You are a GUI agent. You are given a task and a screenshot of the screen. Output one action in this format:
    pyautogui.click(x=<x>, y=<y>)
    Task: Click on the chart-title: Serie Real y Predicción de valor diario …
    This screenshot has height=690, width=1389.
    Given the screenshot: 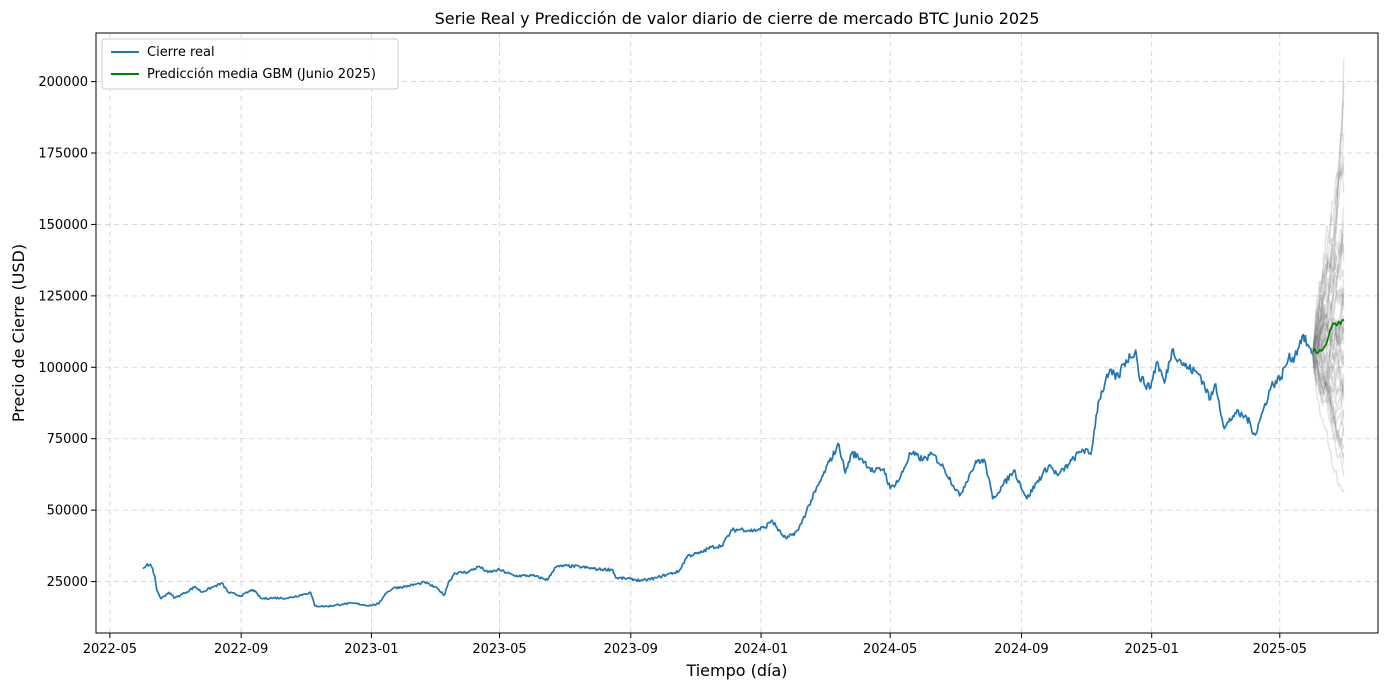 What is the action you would take?
    pyautogui.click(x=737, y=18)
    